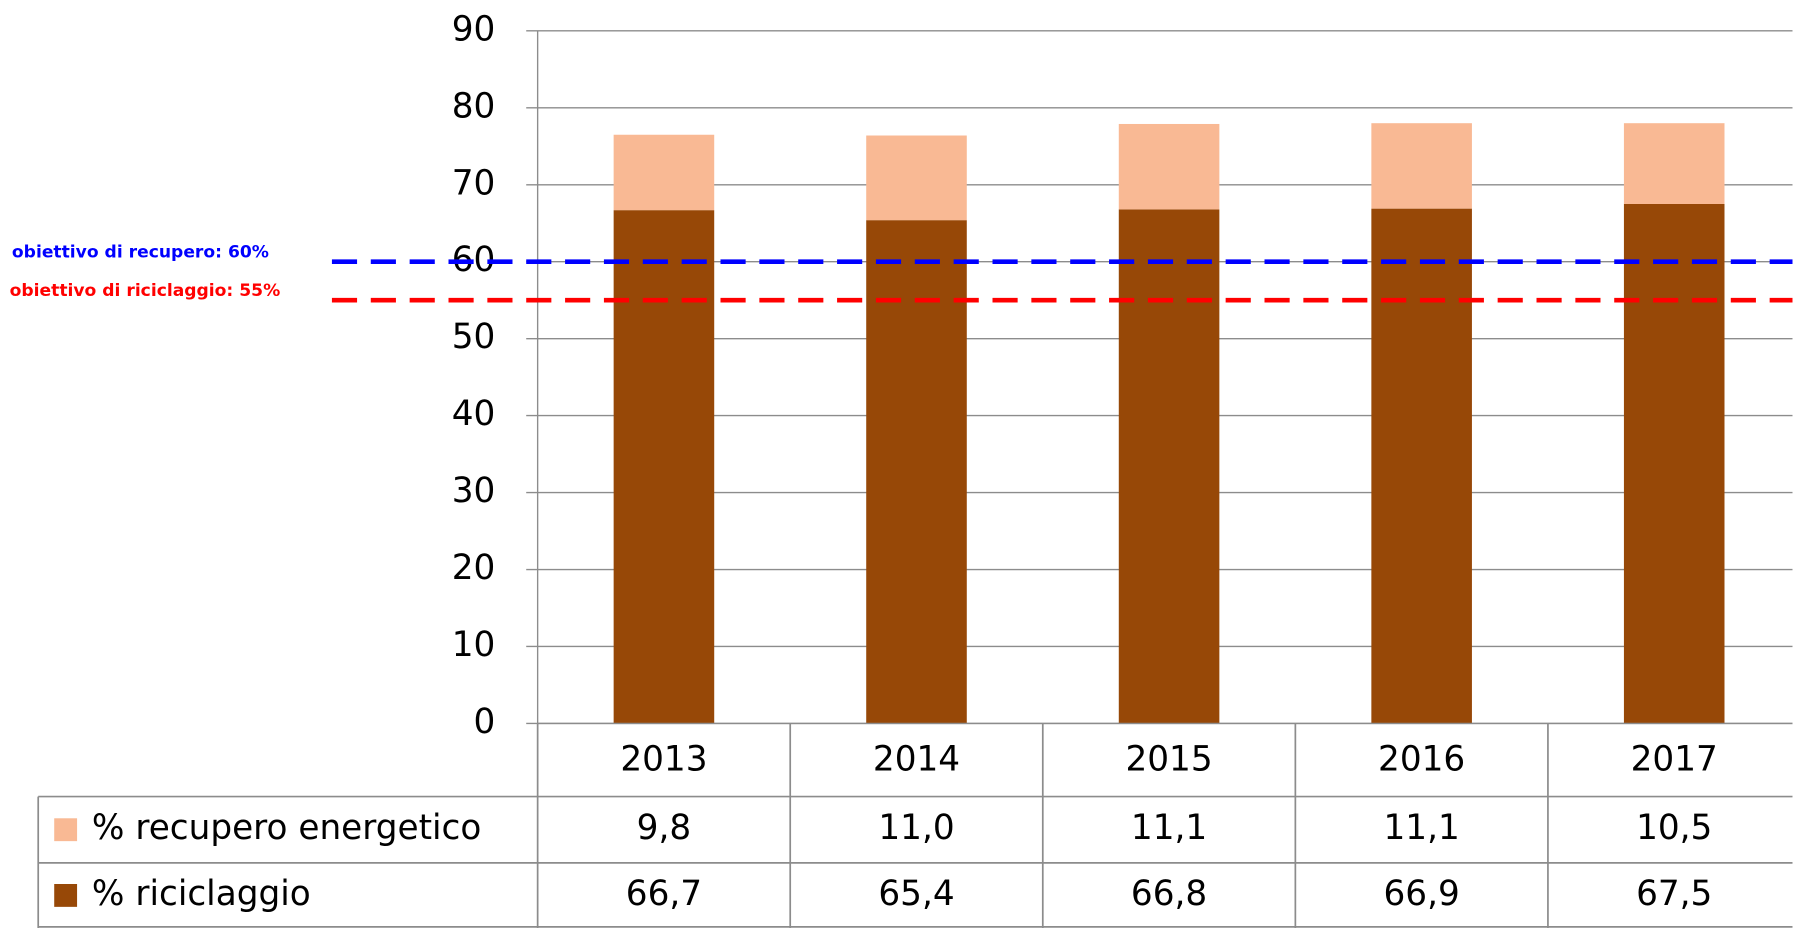 Image resolution: width=1793 pixels, height=928 pixels. I want to click on legend-label: % recupero energetico, so click(286, 828).